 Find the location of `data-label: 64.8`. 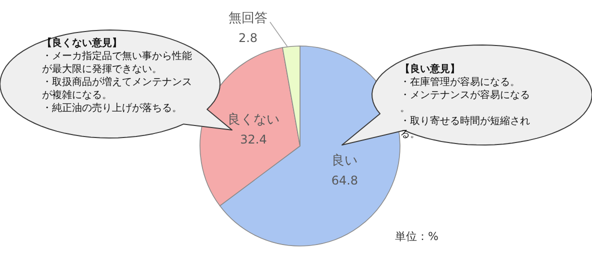

data-label: 64.8 is located at coordinates (344, 180).